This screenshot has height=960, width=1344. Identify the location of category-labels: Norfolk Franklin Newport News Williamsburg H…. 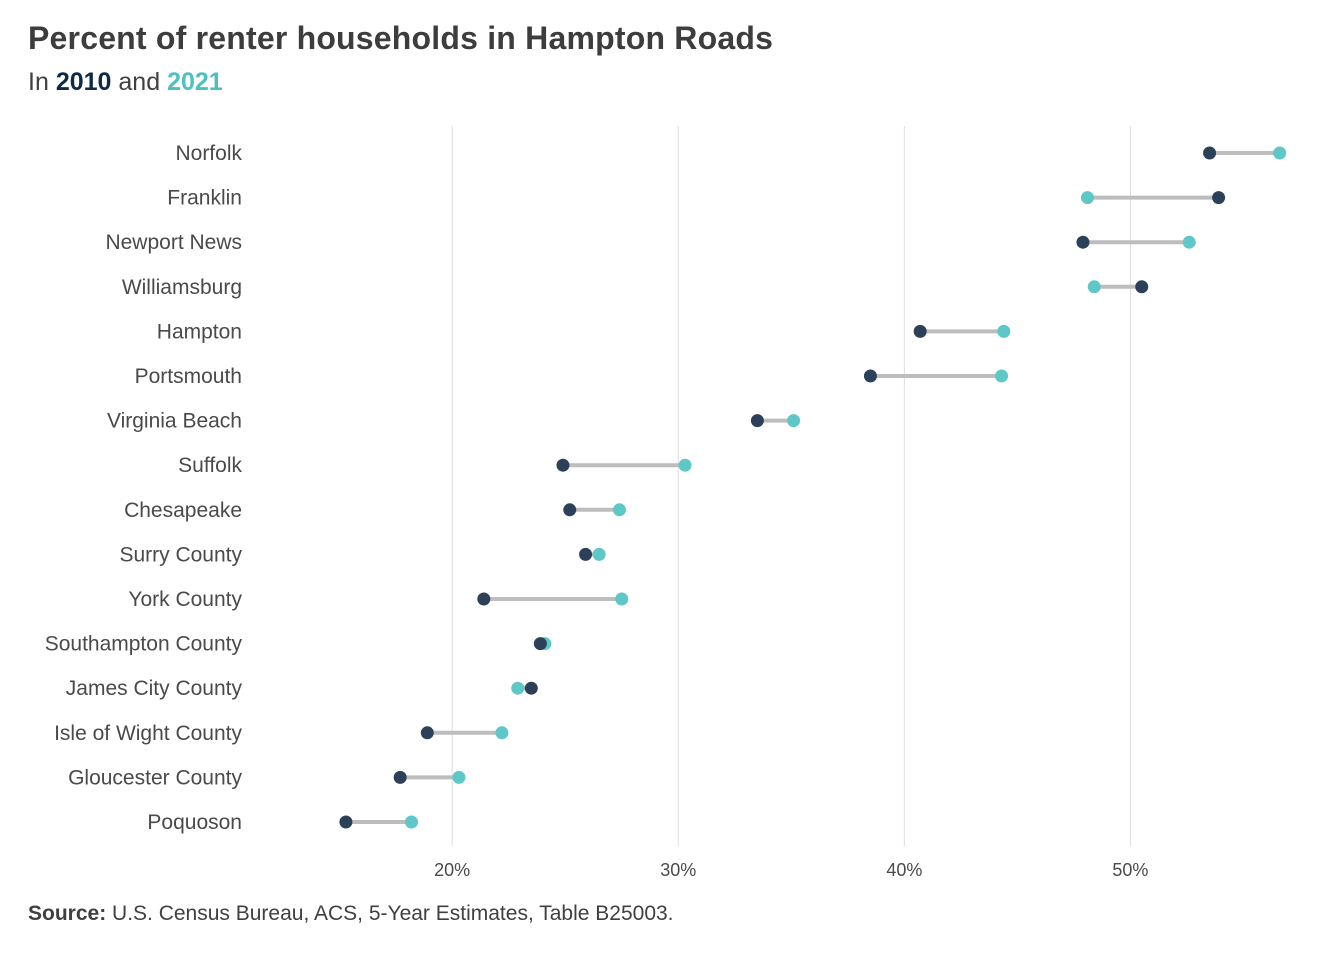
(144, 488).